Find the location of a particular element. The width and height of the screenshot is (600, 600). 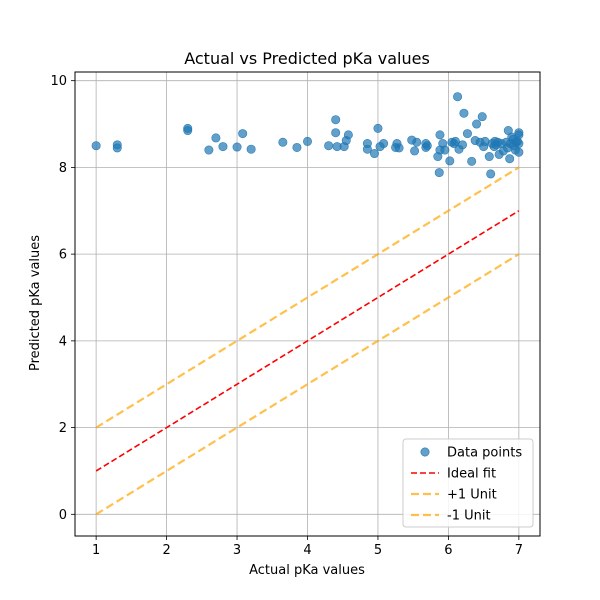

data-points is located at coordinates (307, 135).